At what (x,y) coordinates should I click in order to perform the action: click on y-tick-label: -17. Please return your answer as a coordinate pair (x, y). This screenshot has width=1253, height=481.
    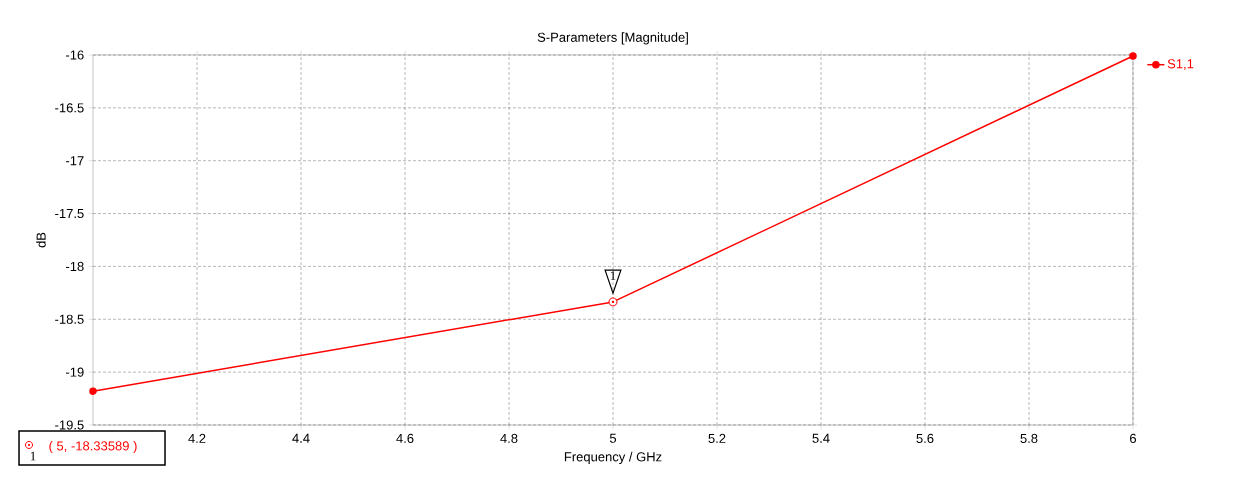
    Looking at the image, I should click on (75, 161).